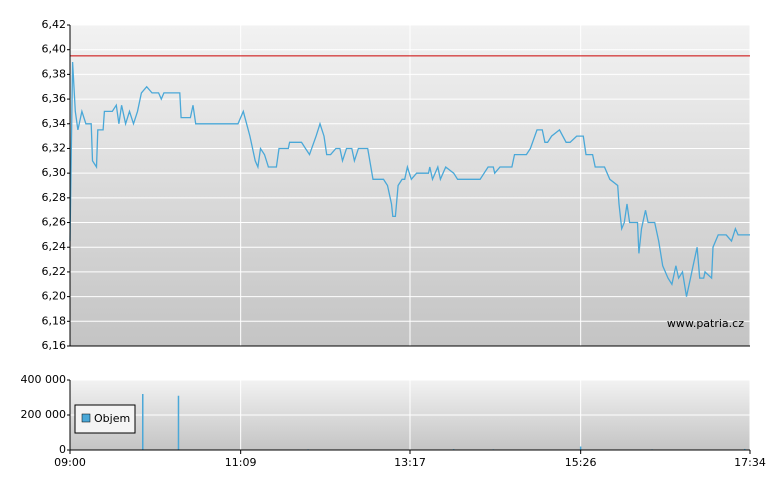 This screenshot has width=780, height=494. Describe the element at coordinates (410, 462) in the screenshot. I see `x-tick-label: 13:17` at that location.